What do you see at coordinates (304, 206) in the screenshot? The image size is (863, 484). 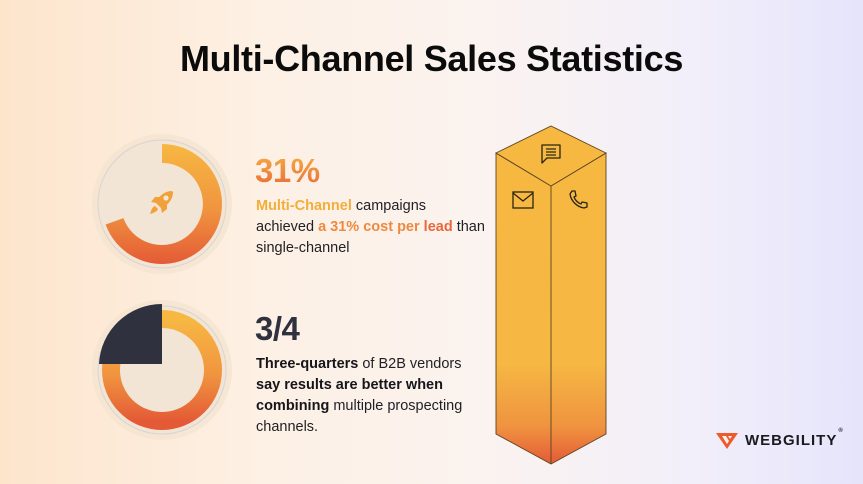 I see `highlight-multi-channel: Multi-Channel` at bounding box center [304, 206].